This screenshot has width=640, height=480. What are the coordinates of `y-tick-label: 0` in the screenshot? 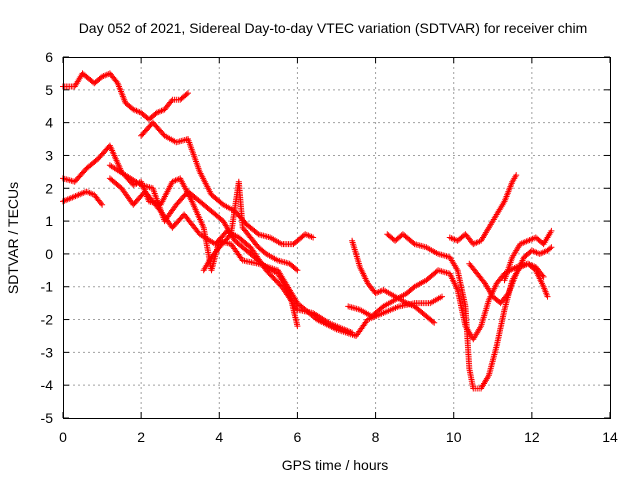 It's located at (49, 254).